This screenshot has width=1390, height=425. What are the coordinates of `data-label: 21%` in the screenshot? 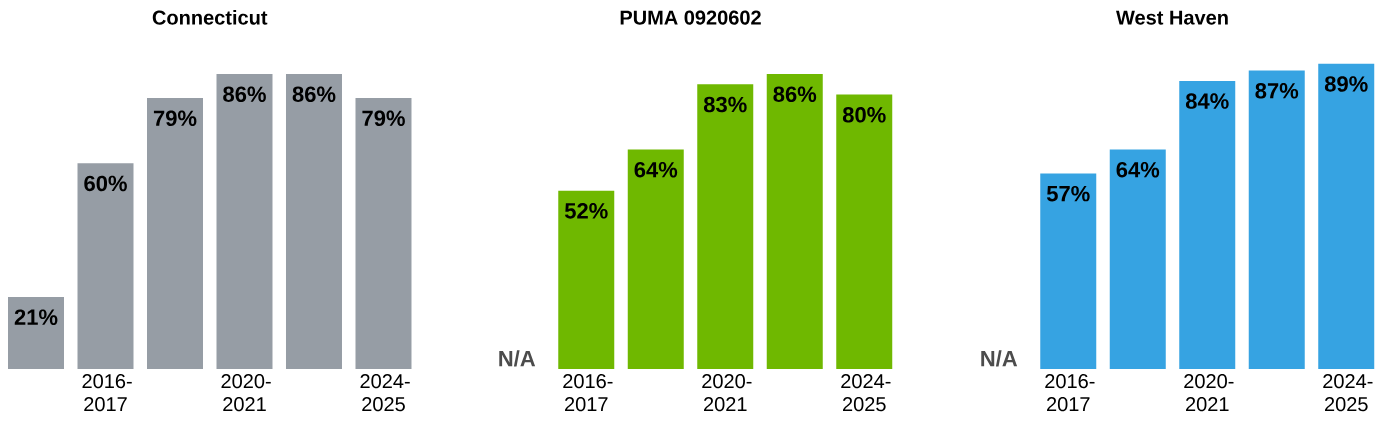 It's located at (36, 317).